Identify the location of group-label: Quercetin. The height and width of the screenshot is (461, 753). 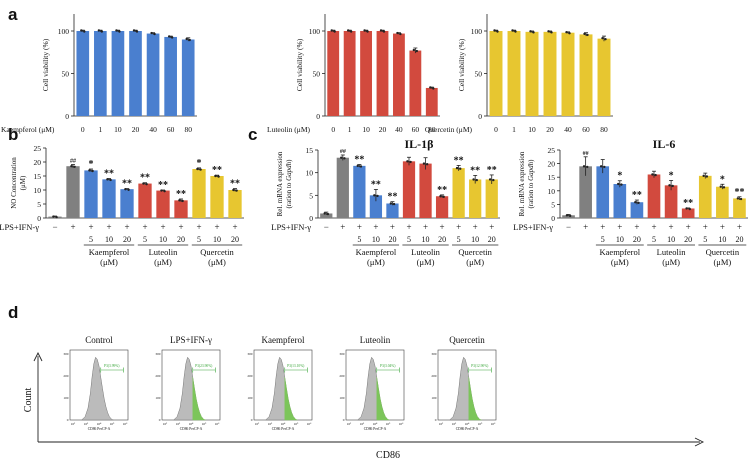
(723, 252).